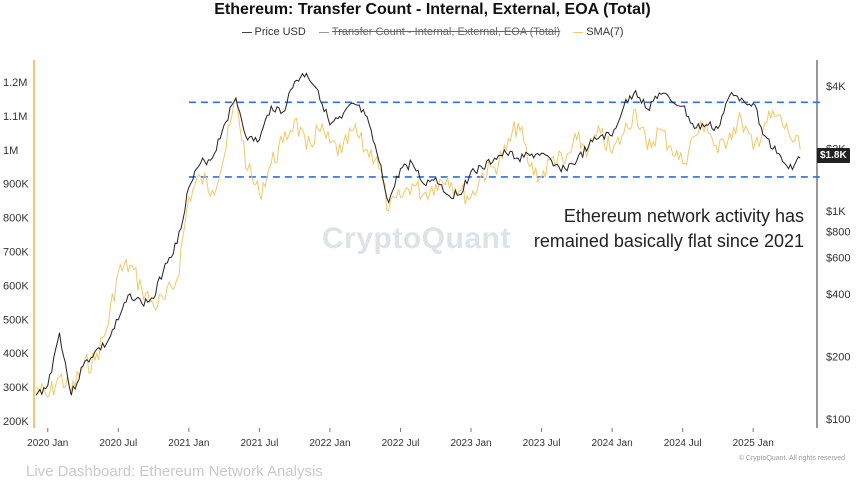 The image size is (865, 480). Describe the element at coordinates (838, 258) in the screenshot. I see `right-tick-label: $600` at that location.